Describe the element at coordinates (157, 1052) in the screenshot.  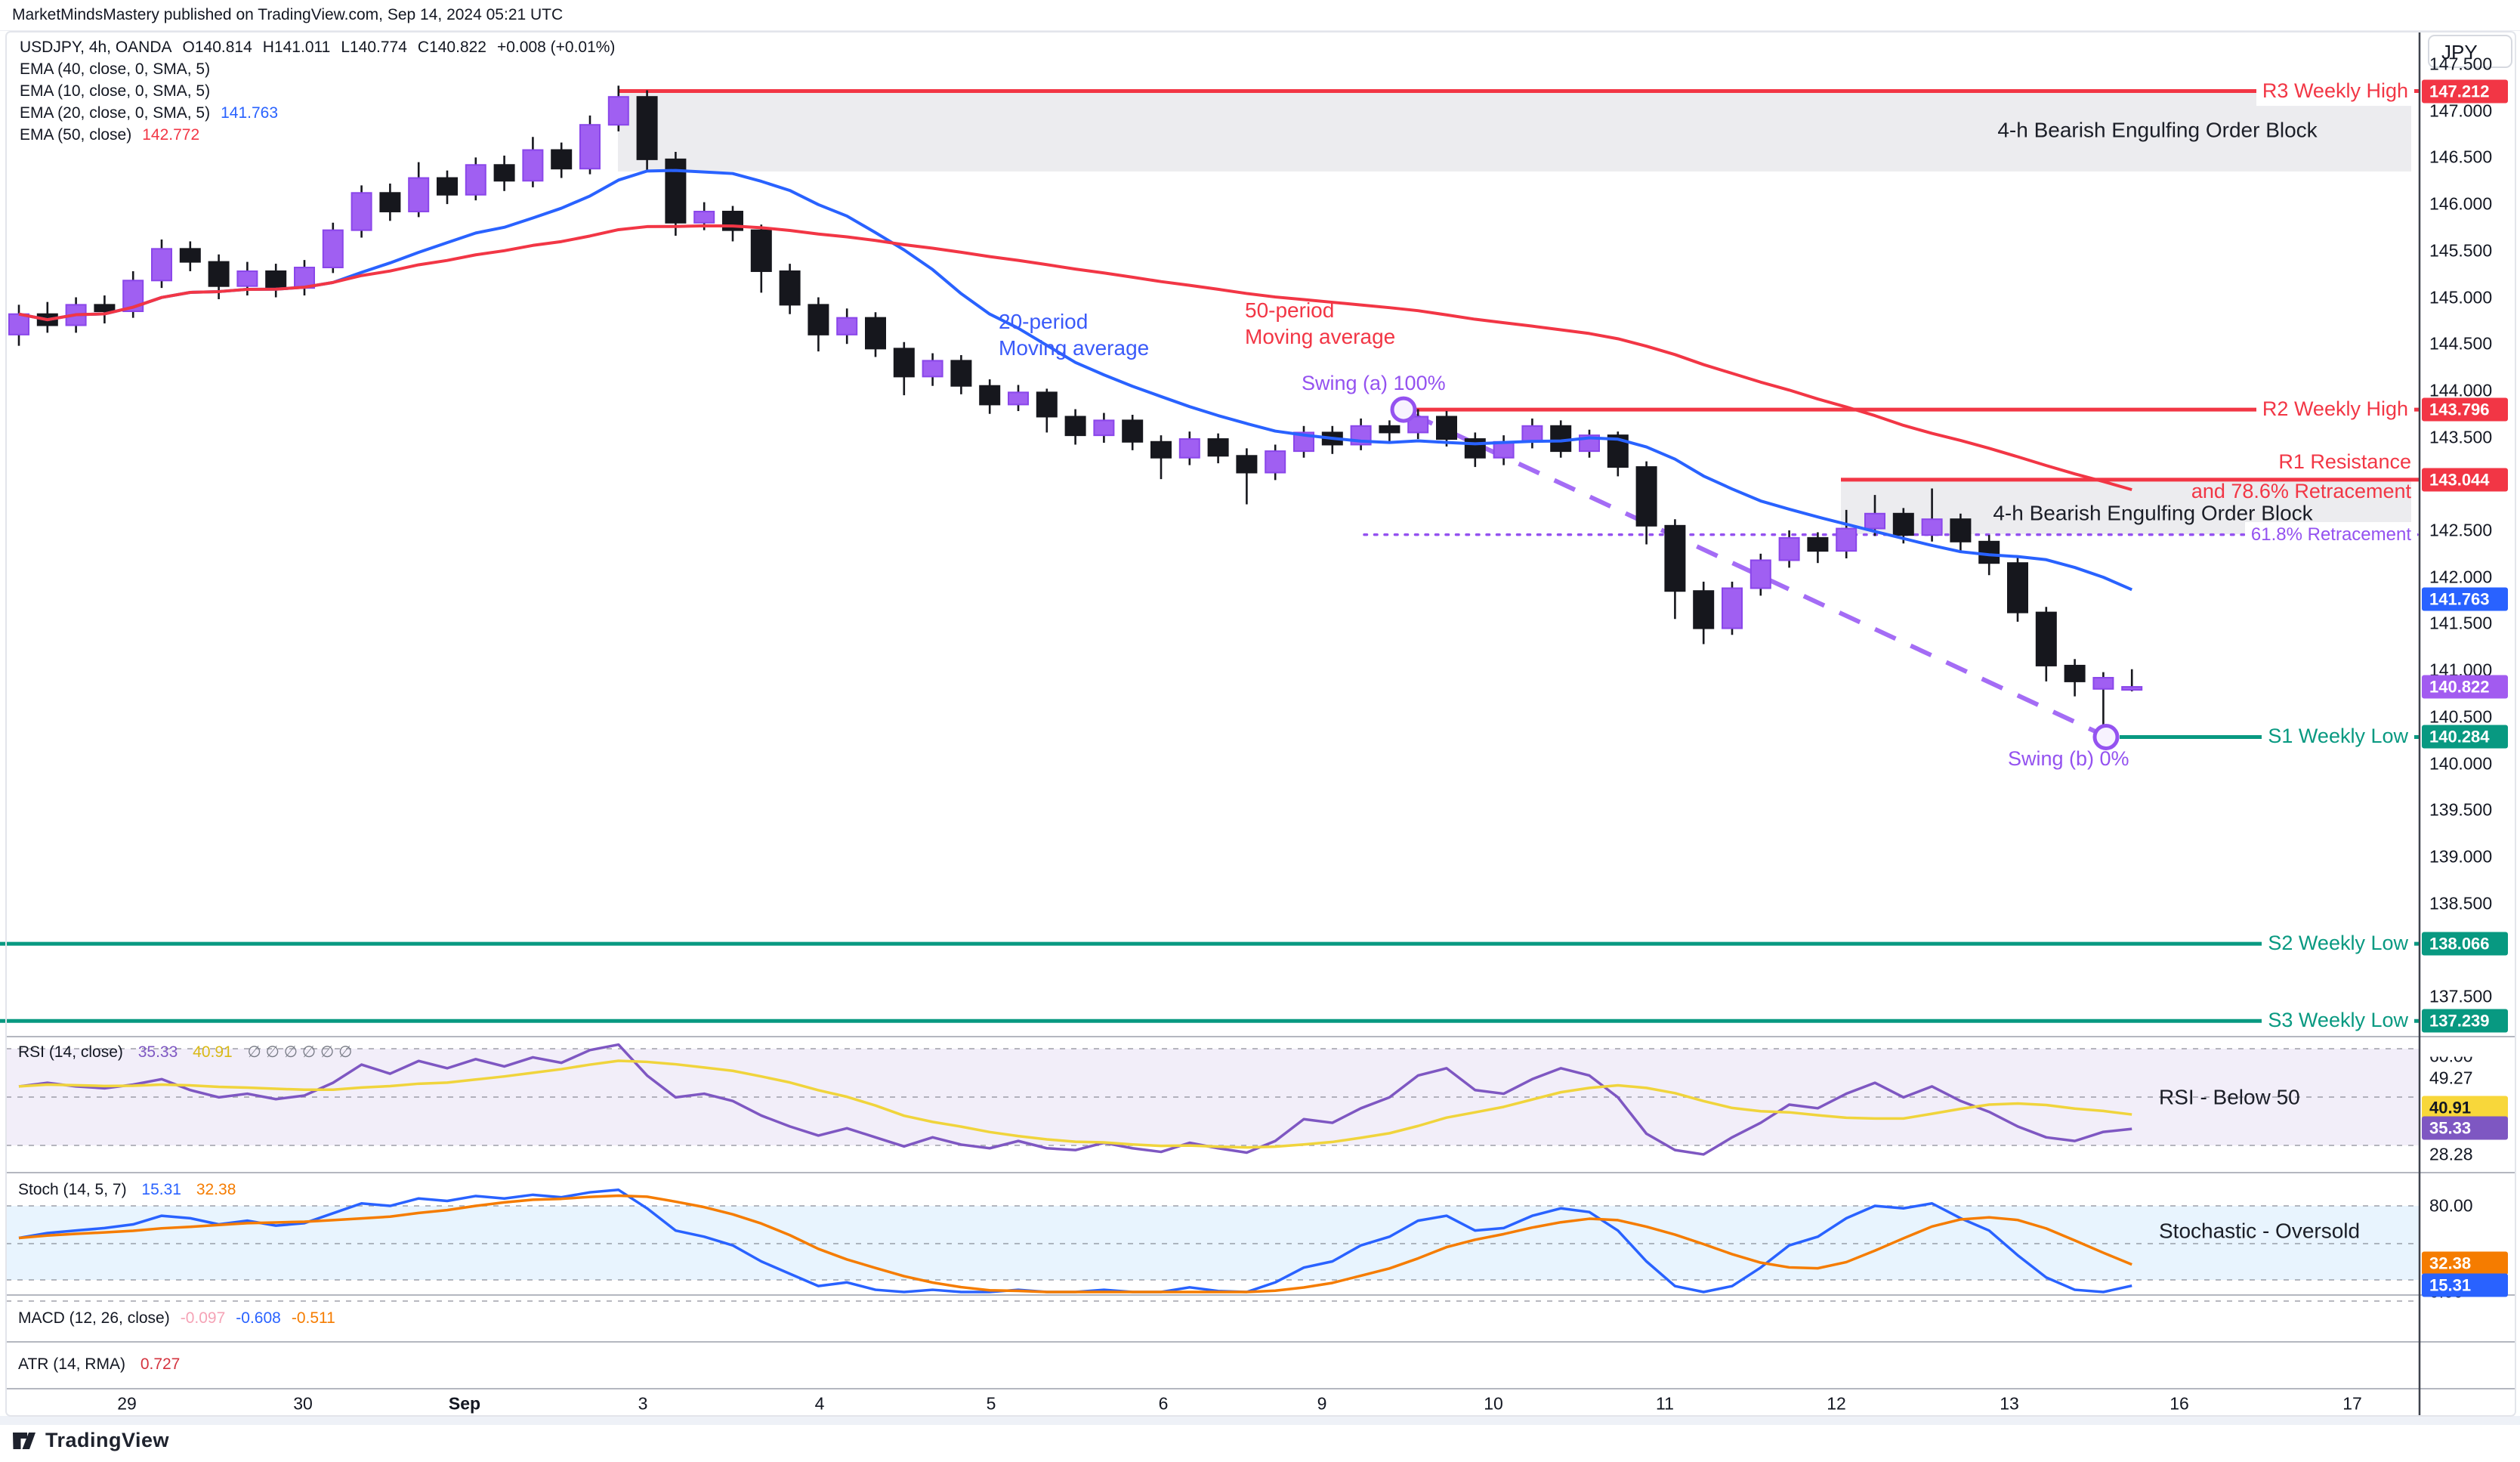
I see `rsi-value: 35.33` at that location.